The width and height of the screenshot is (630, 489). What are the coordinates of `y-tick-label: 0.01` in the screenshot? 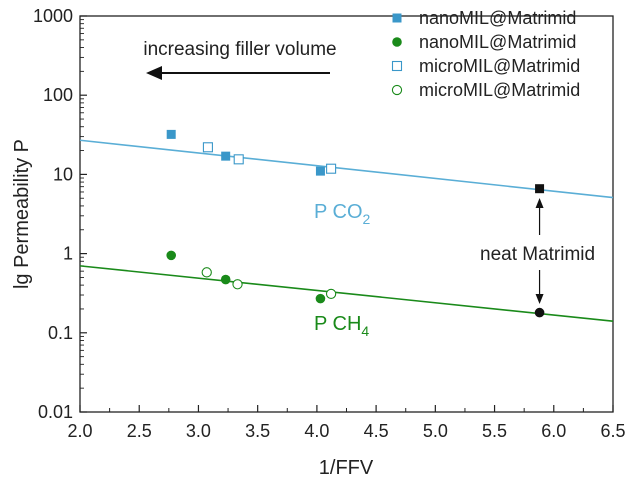 It's located at (55, 412).